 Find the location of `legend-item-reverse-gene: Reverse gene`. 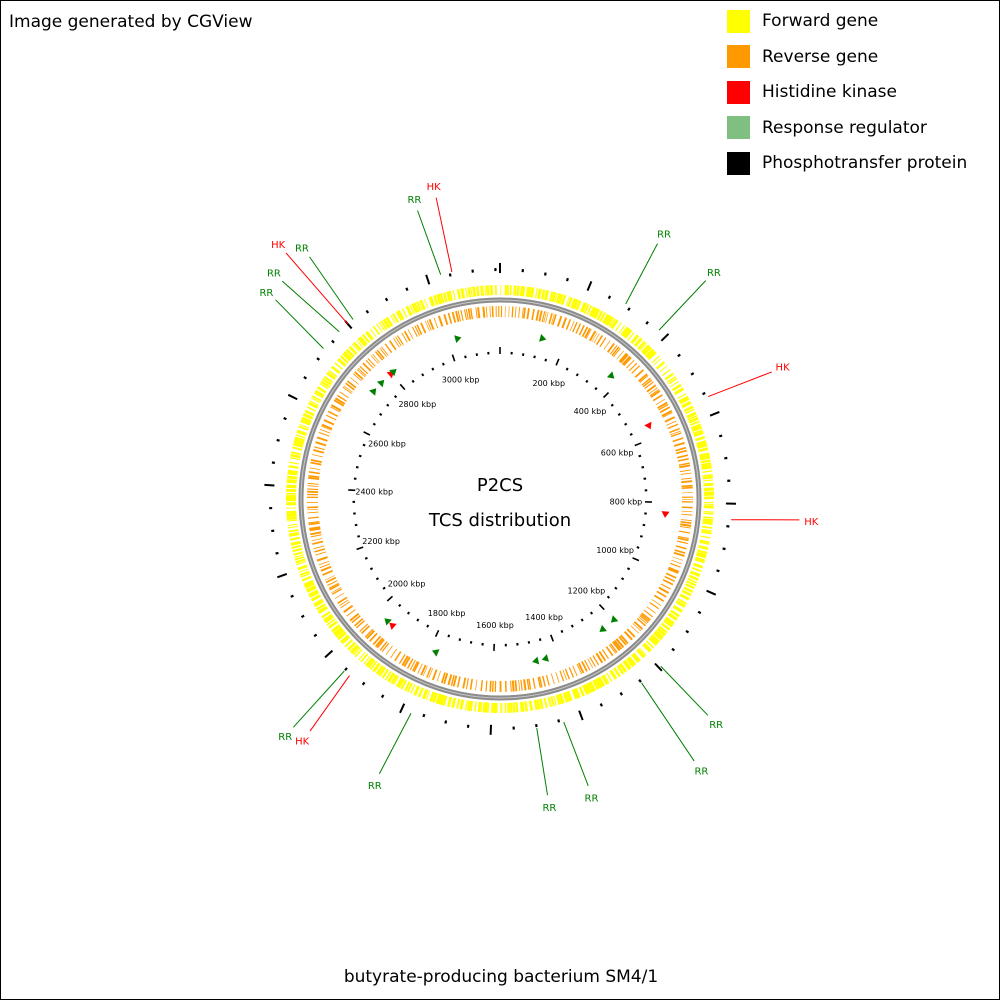

legend-item-reverse-gene: Reverse gene is located at coordinates (847, 57).